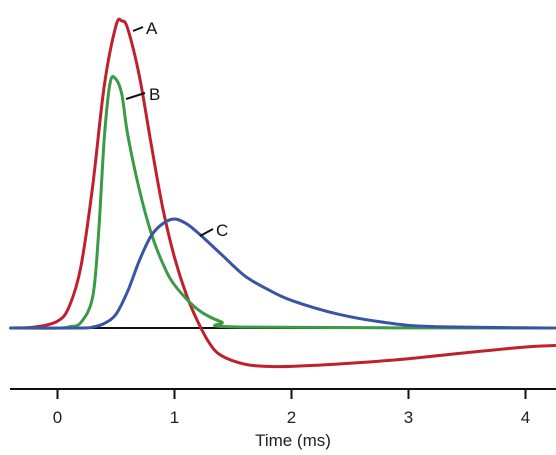 This screenshot has height=455, width=556. I want to click on x-axis-ticks: 0 1 2 3 4, so click(291, 408).